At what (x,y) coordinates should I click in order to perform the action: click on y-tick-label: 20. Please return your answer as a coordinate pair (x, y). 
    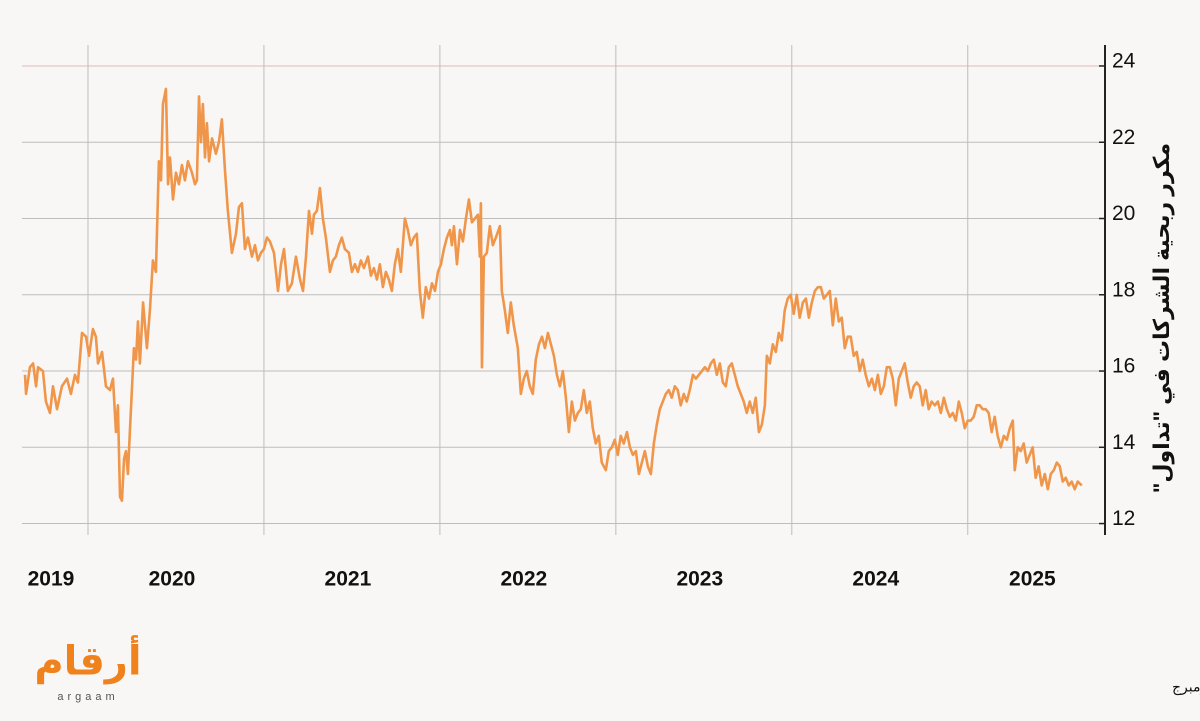
    Looking at the image, I should click on (1123, 213).